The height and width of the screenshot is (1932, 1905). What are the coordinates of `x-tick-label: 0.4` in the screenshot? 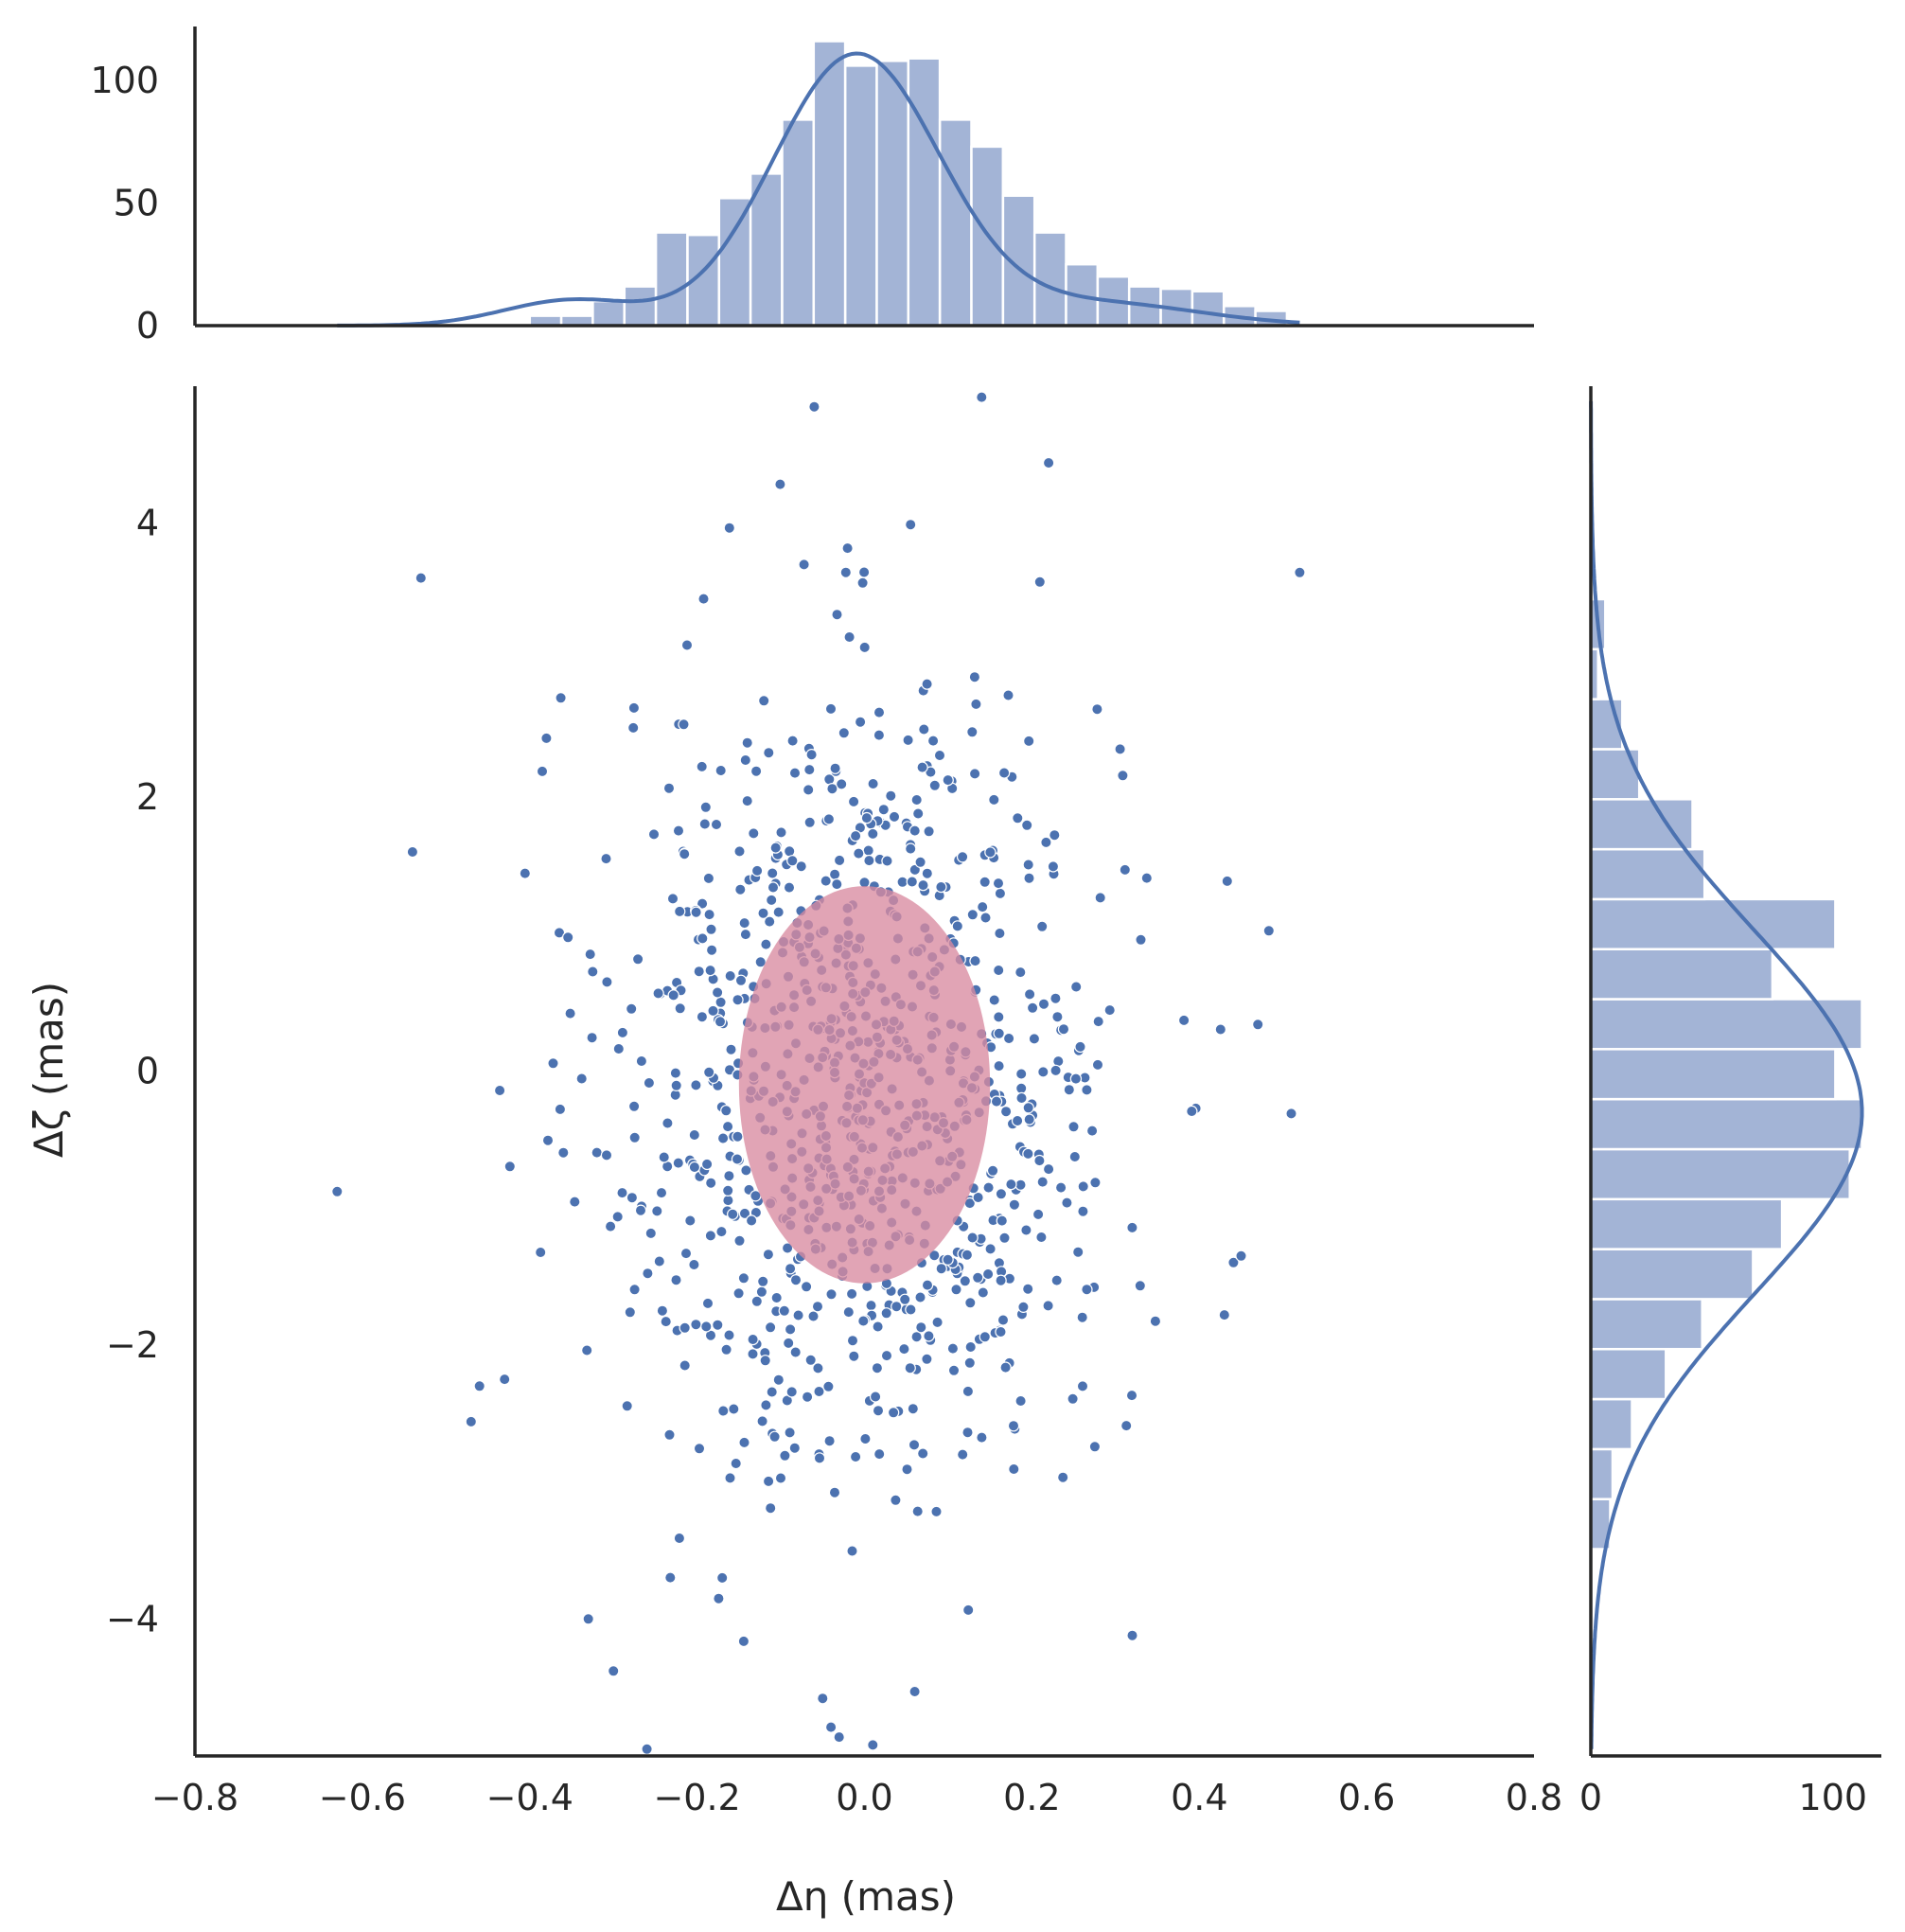 It's located at (1199, 1797).